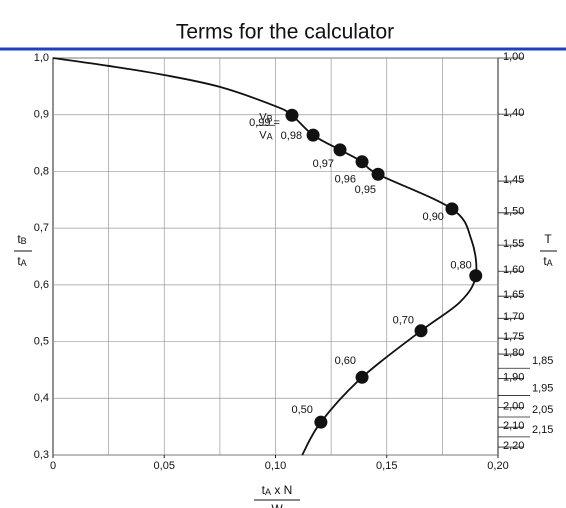 This screenshot has height=508, width=566. Describe the element at coordinates (164, 466) in the screenshot. I see `x-tick-label: 0,05` at that location.